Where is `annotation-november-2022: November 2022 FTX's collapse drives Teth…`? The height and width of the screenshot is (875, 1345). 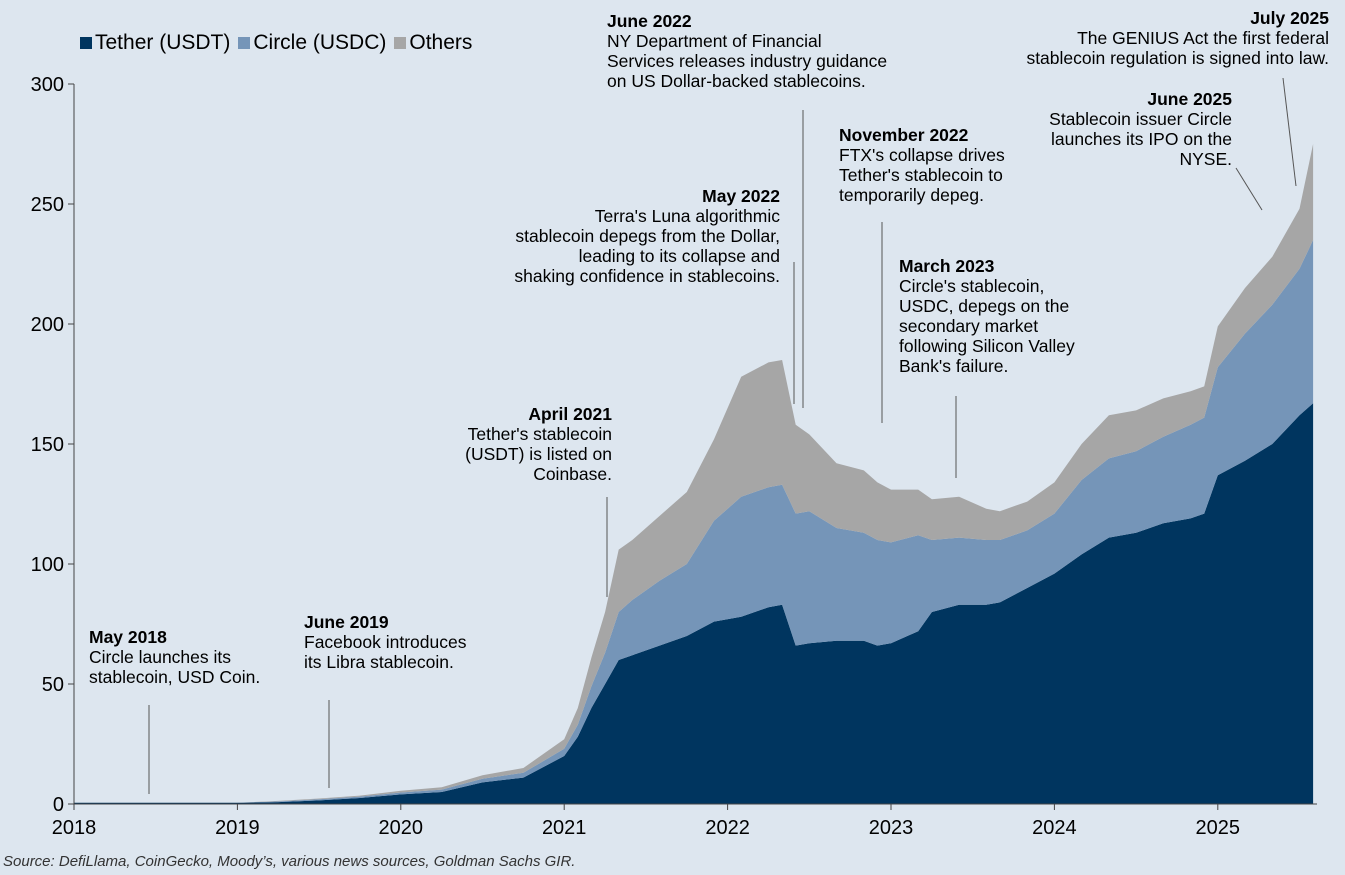 annotation-november-2022: November 2022 FTX's collapse drives Teth… is located at coordinates (922, 165).